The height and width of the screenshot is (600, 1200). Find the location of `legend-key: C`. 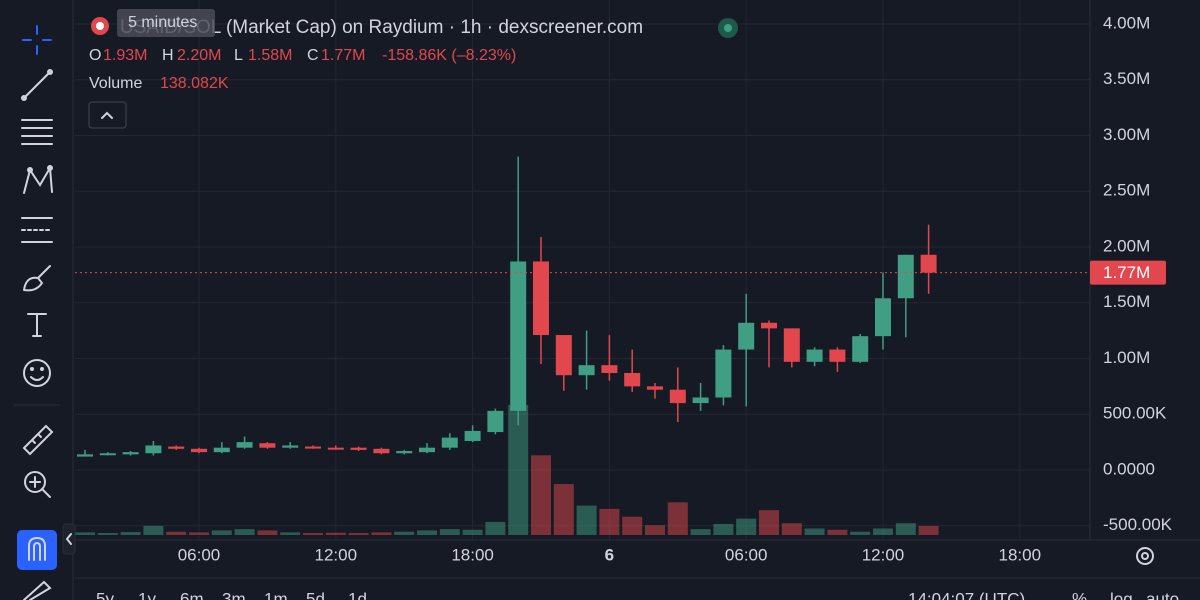

legend-key: C is located at coordinates (313, 55).